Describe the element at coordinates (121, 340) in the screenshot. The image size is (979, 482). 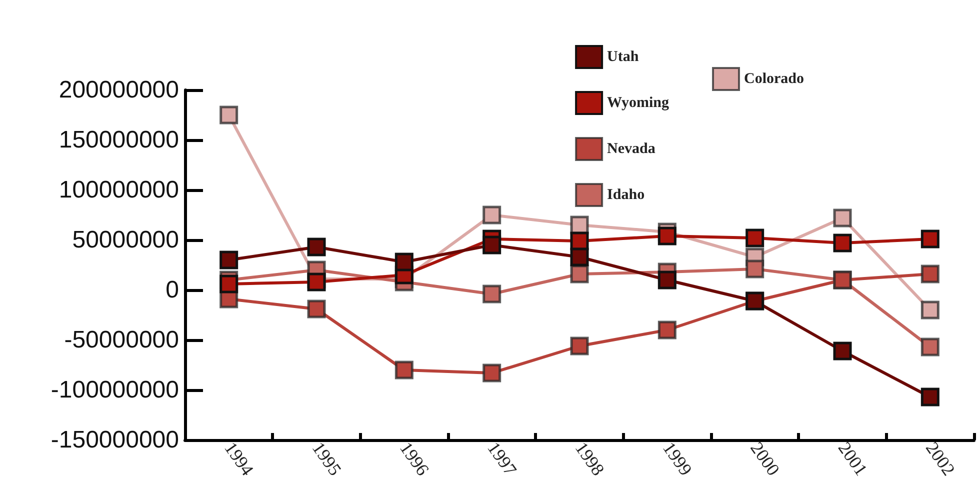
I see `y-tick-label: -50000000` at that location.